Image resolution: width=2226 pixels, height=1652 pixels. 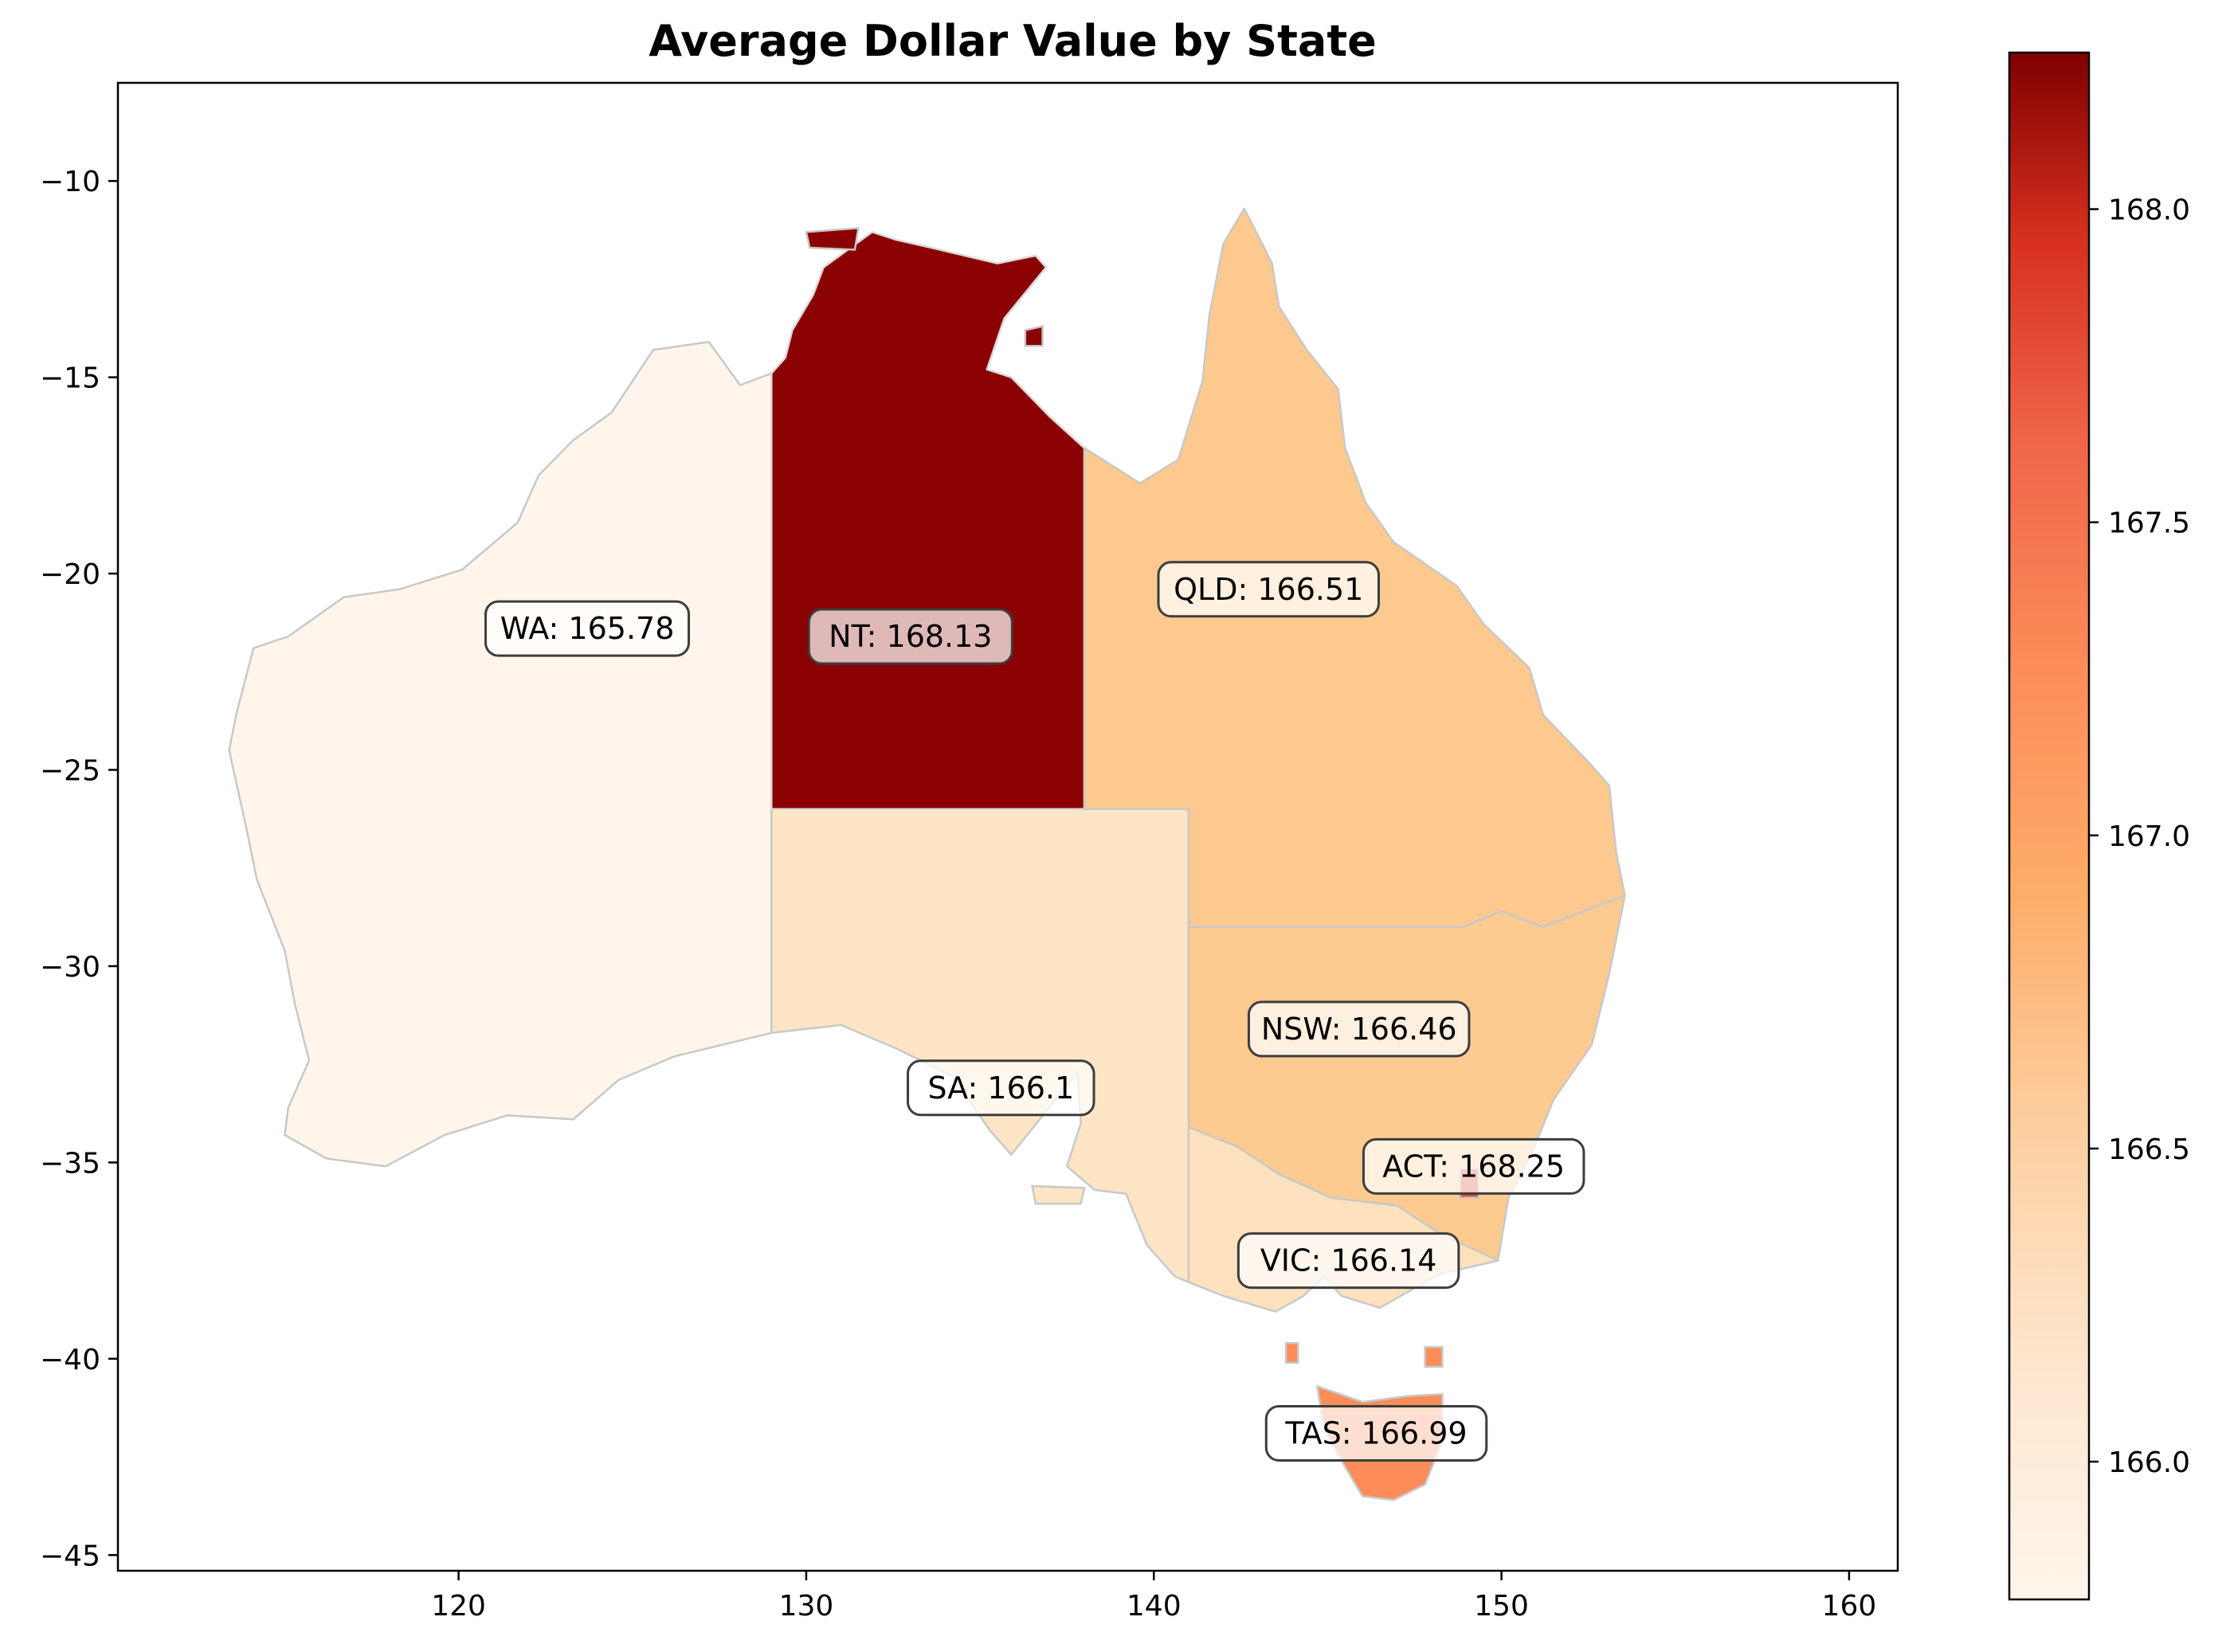 I want to click on x-axis: 120 130 140 150 160, so click(x=1153, y=1597).